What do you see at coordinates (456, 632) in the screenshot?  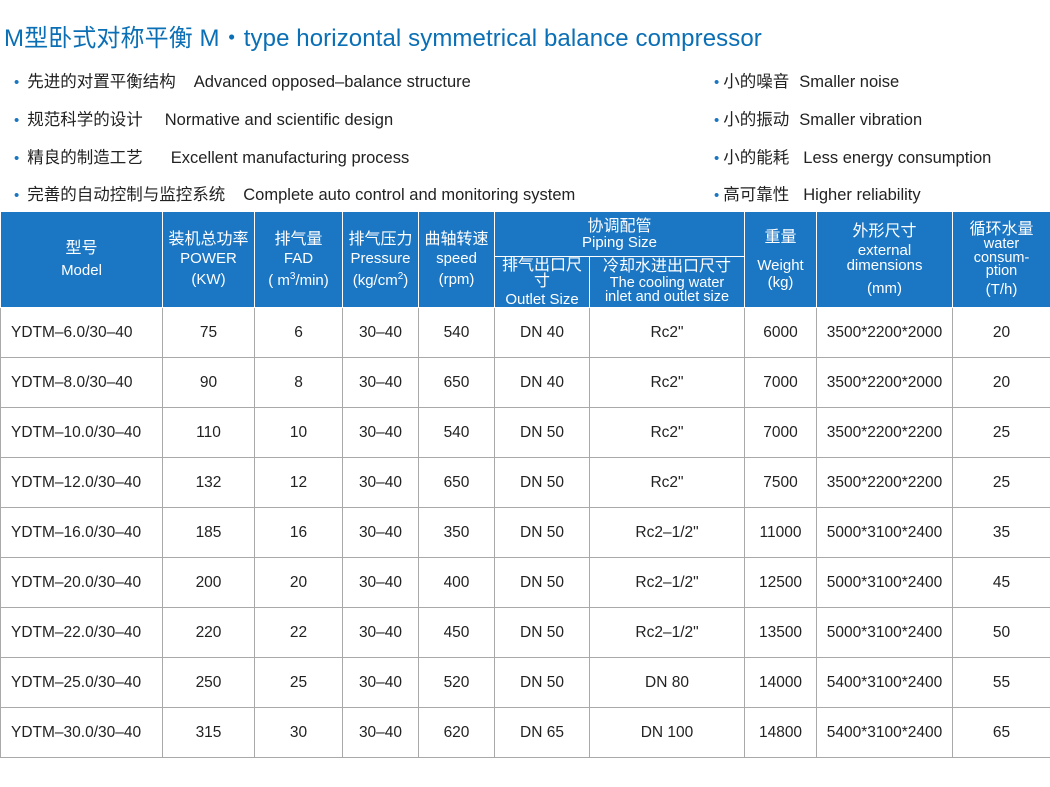 I see `speed-cell: 450` at bounding box center [456, 632].